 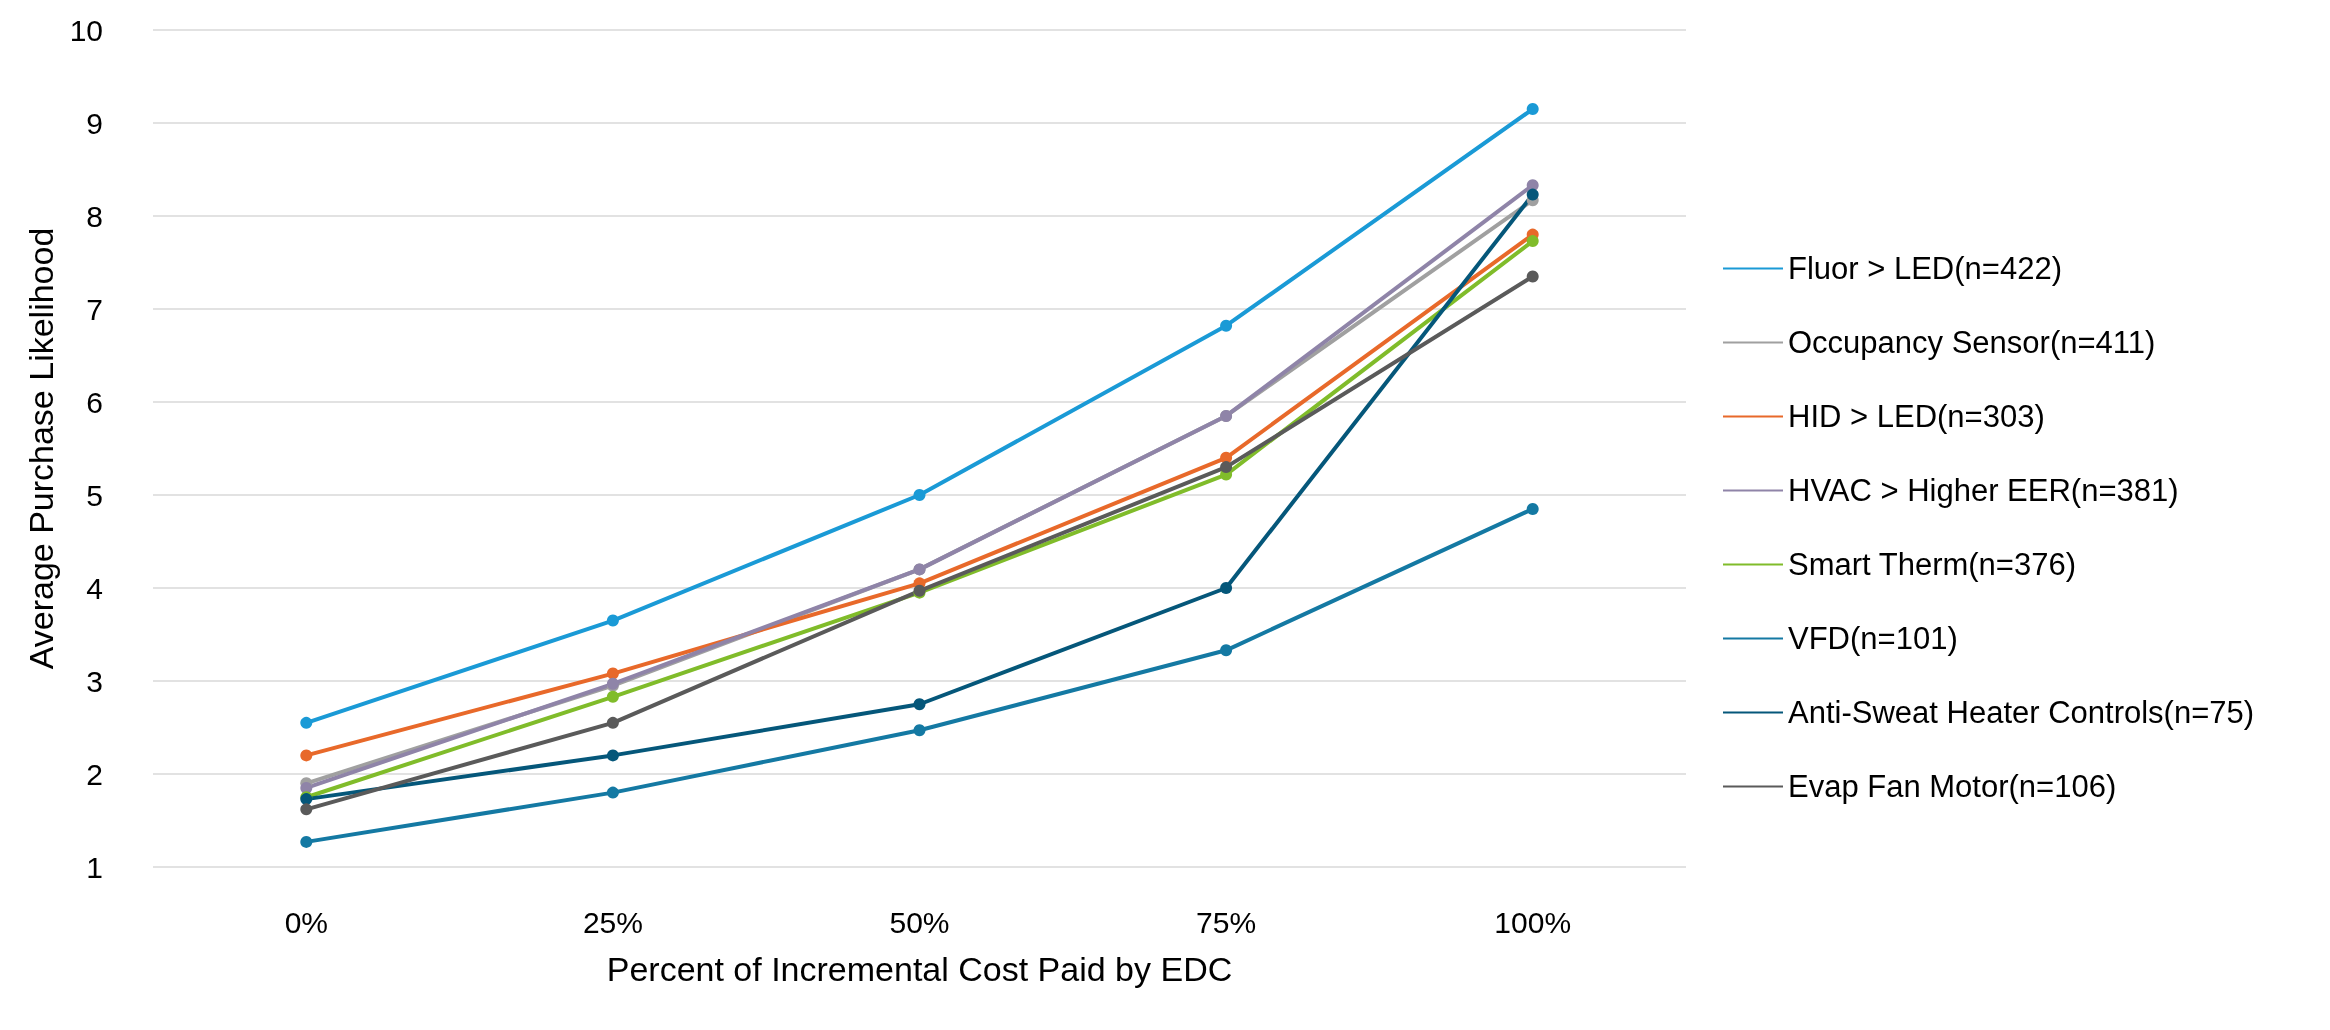 What do you see at coordinates (94, 402) in the screenshot?
I see `y-tick-label: 6` at bounding box center [94, 402].